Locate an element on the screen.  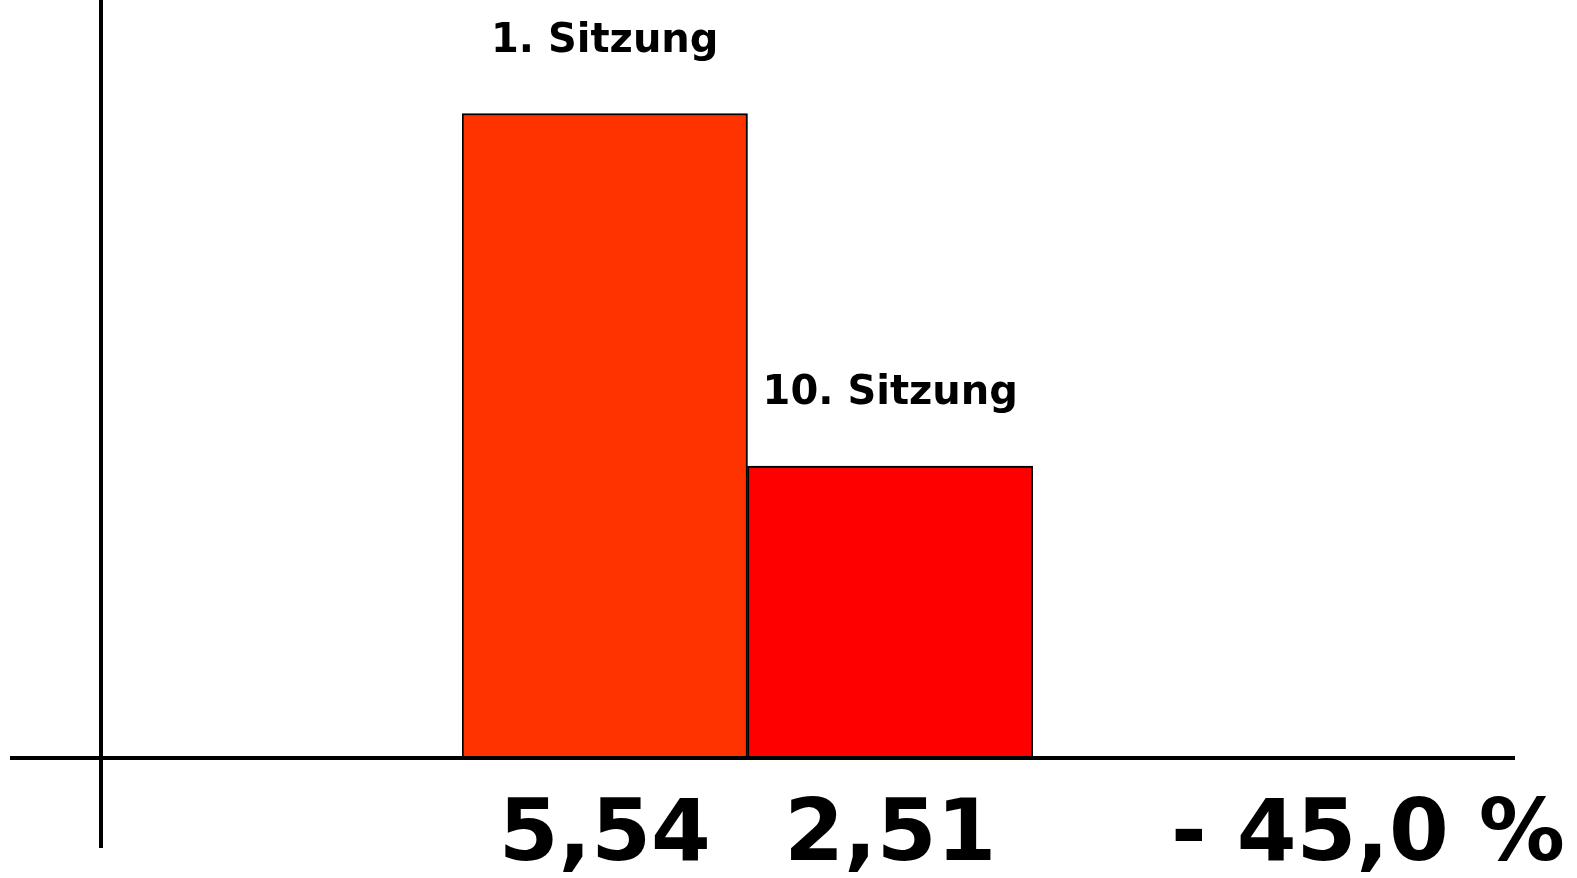
text: - 45,0 % is located at coordinates (1368, 829).